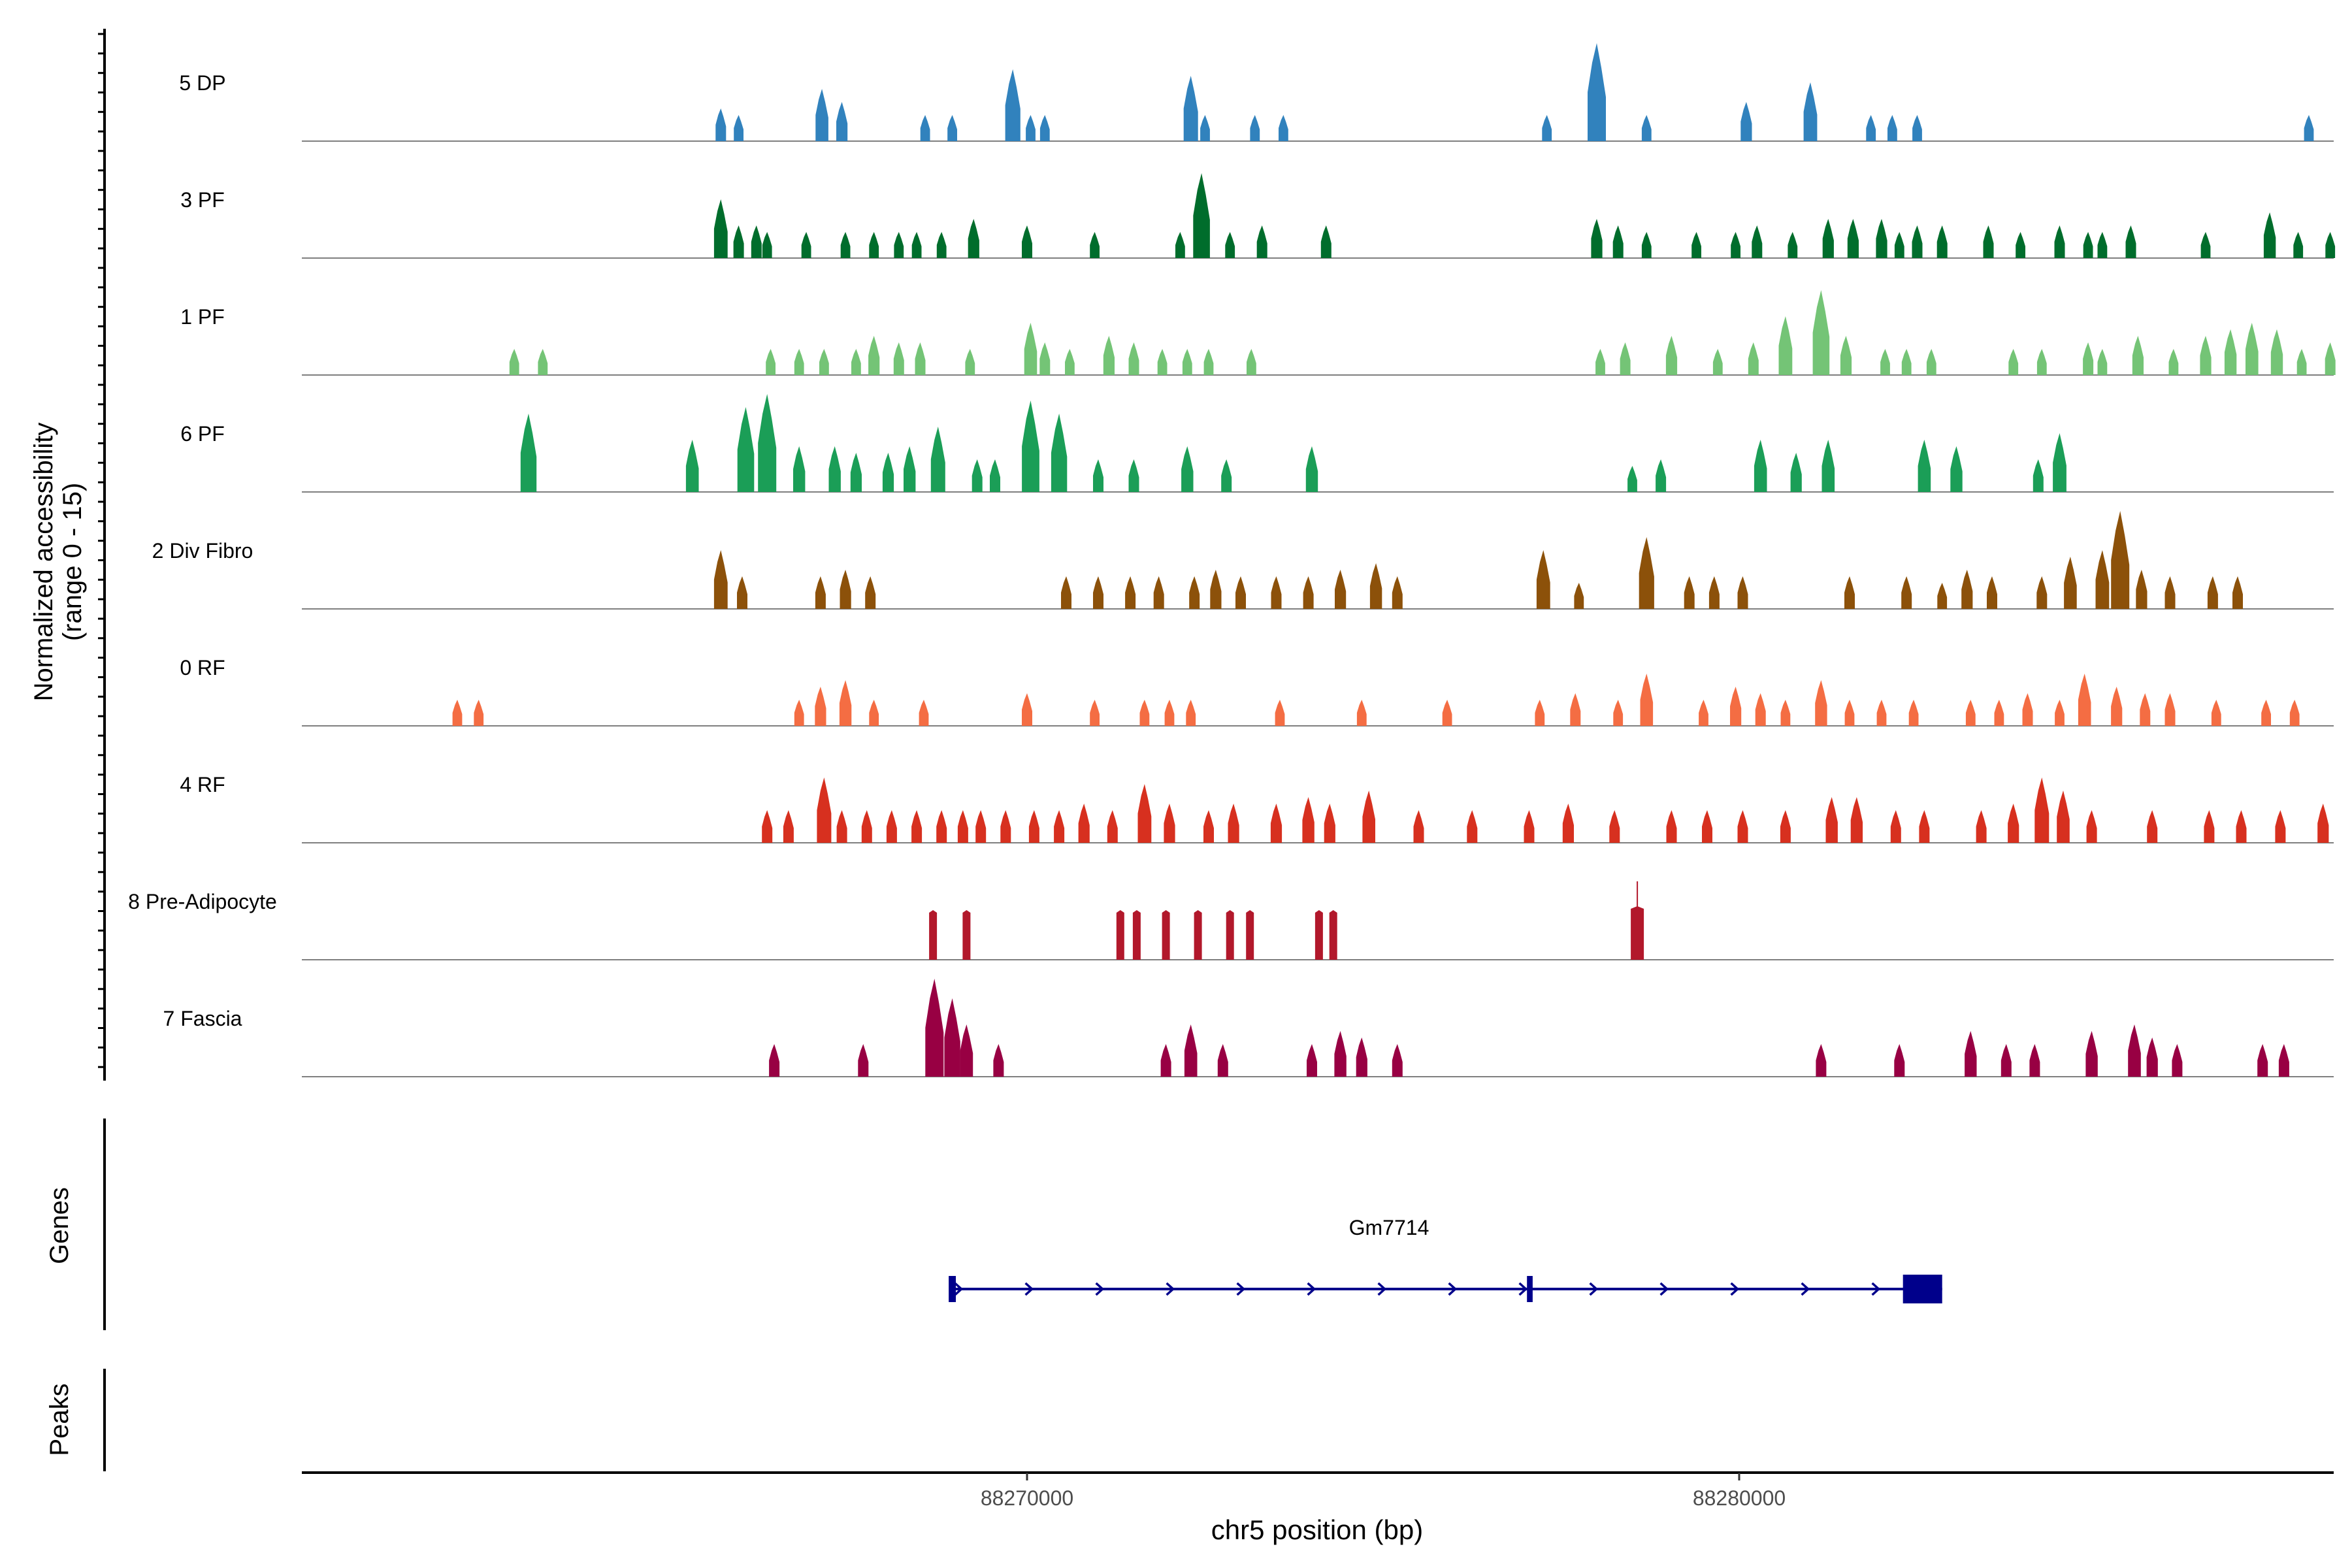 The height and width of the screenshot is (1568, 2352). I want to click on track-label: 3 PF, so click(202, 200).